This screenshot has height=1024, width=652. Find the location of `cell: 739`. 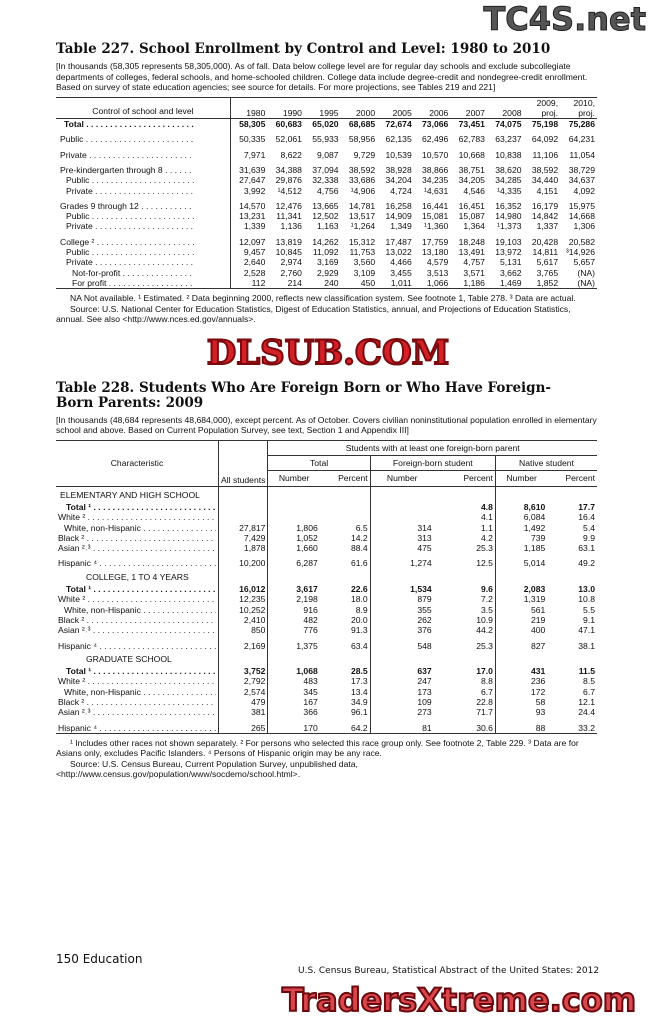

cell: 739 is located at coordinates (521, 538).